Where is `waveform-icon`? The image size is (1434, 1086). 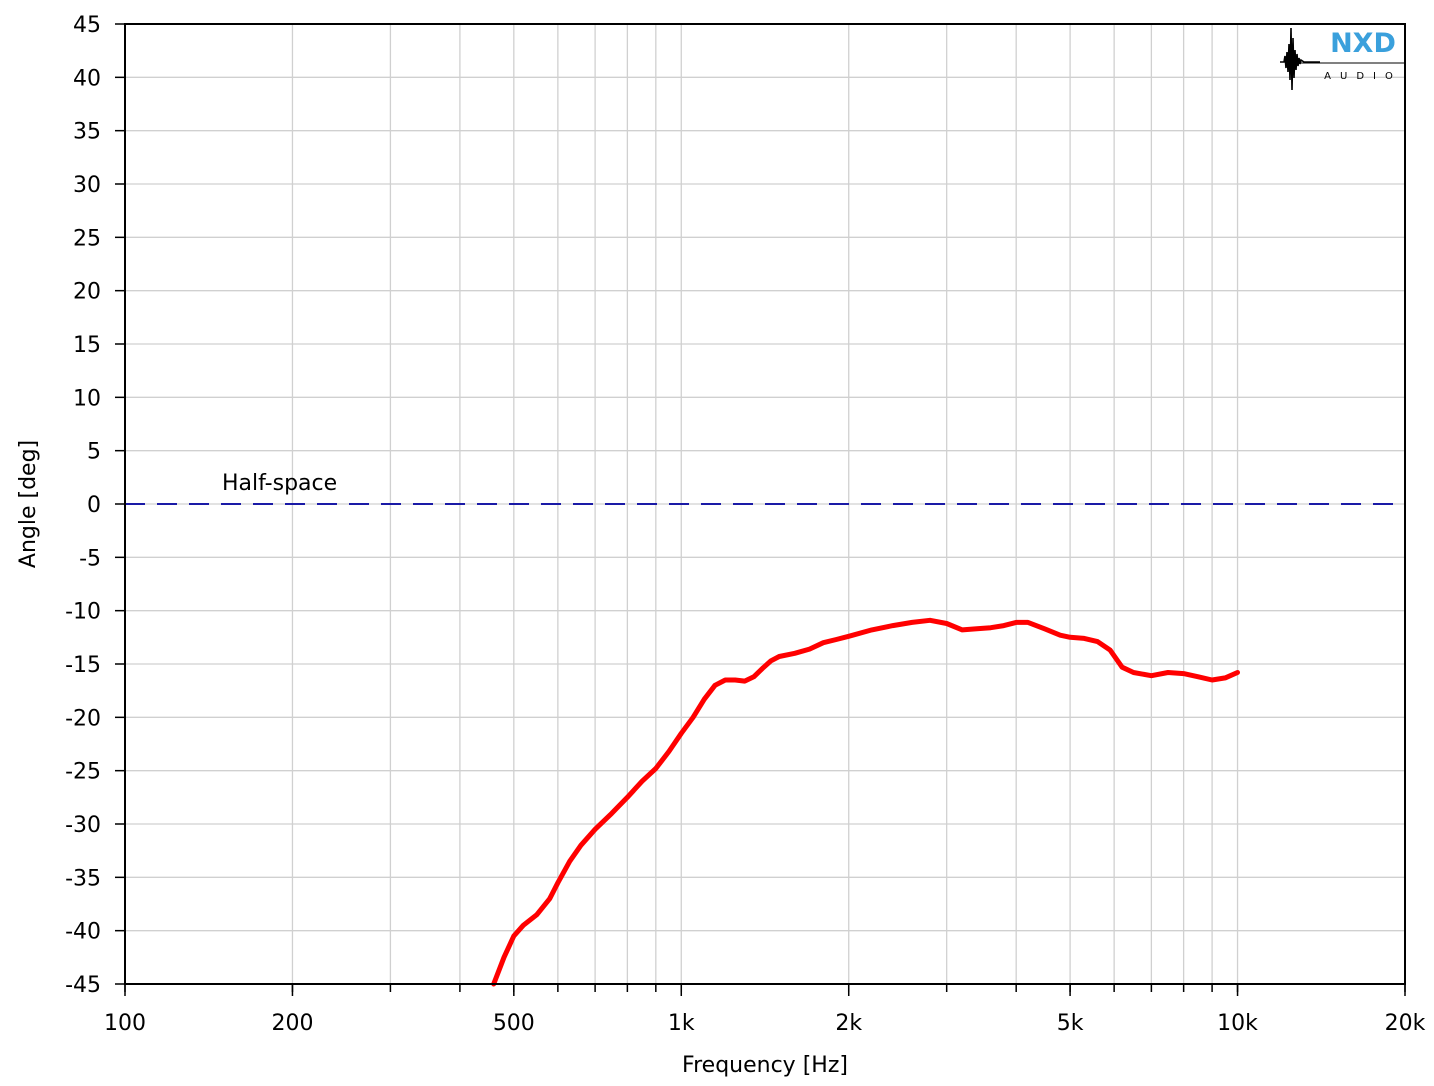 waveform-icon is located at coordinates (1300, 59).